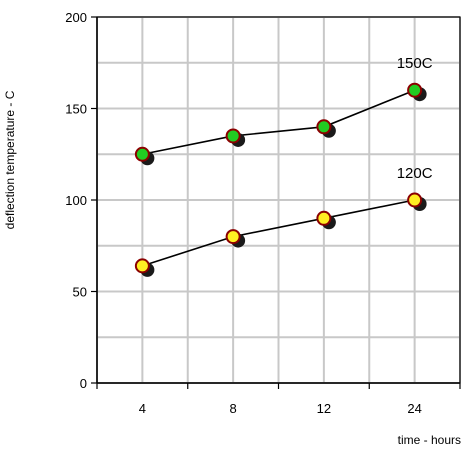 This screenshot has height=450, width=474. I want to click on y-tick-label: 100, so click(76, 200).